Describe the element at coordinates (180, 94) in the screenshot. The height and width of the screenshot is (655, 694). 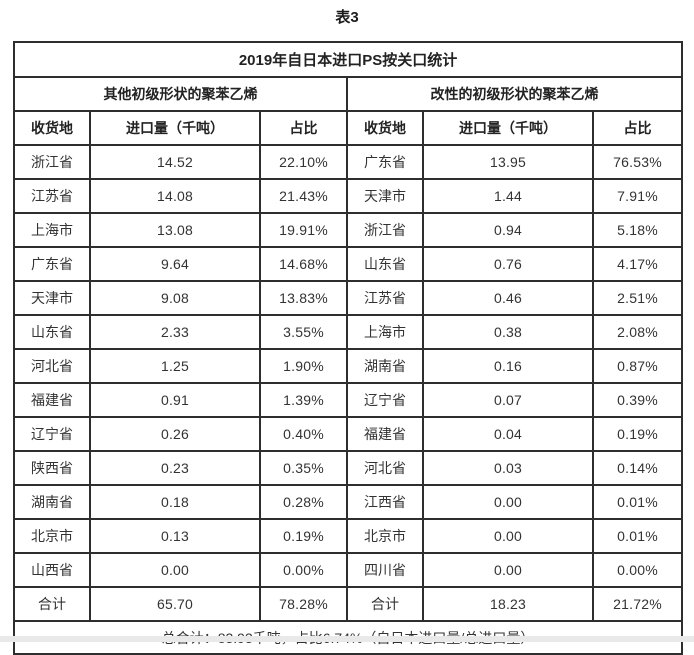
I see `section-header-other-primary-ps: 其他初级形状的聚苯乙烯` at that location.